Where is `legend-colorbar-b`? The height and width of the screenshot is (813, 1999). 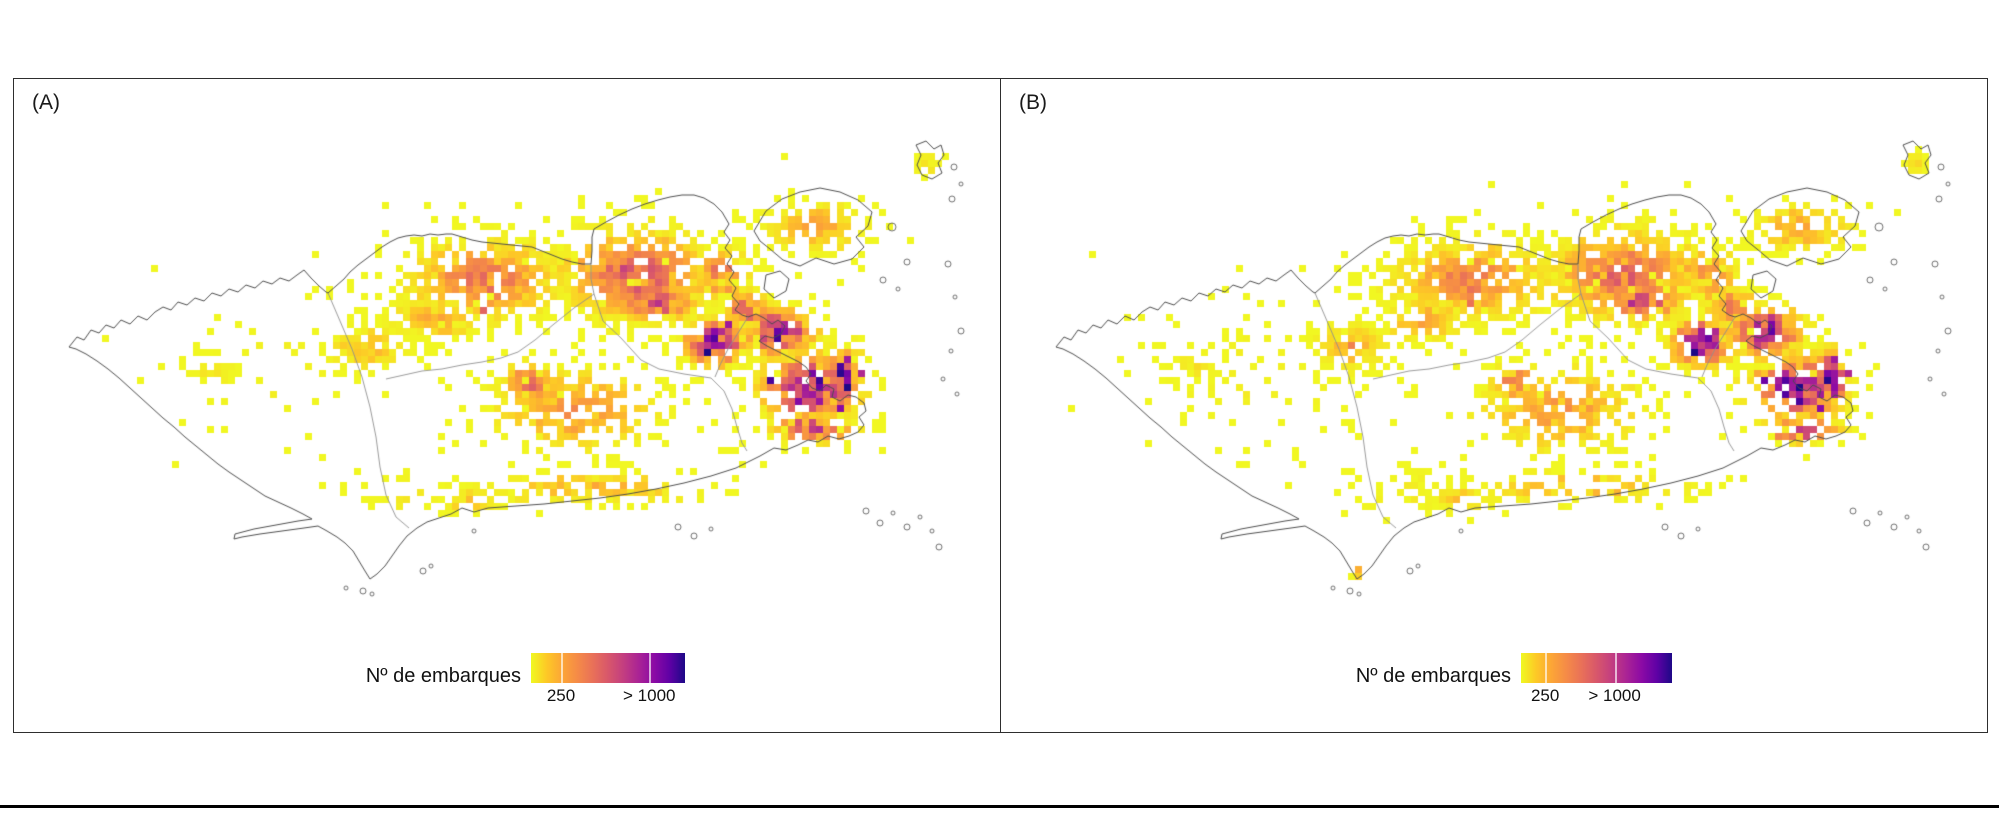
legend-colorbar-b is located at coordinates (1596, 668).